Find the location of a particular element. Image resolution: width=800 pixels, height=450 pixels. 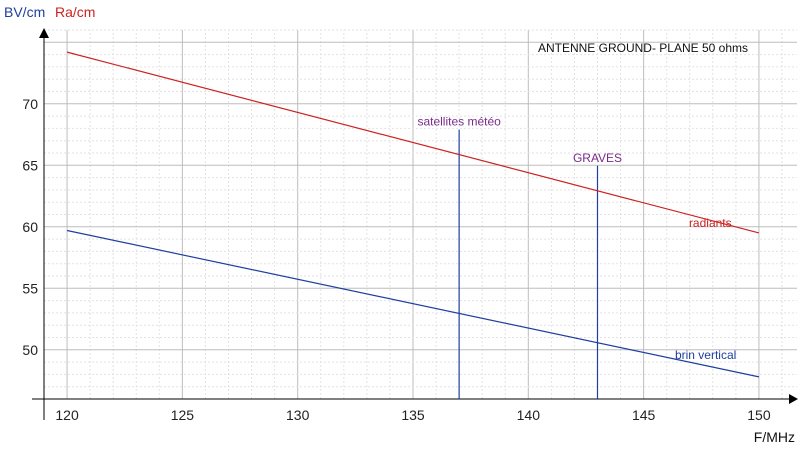

series-label-radiants: radiants is located at coordinates (710, 223).